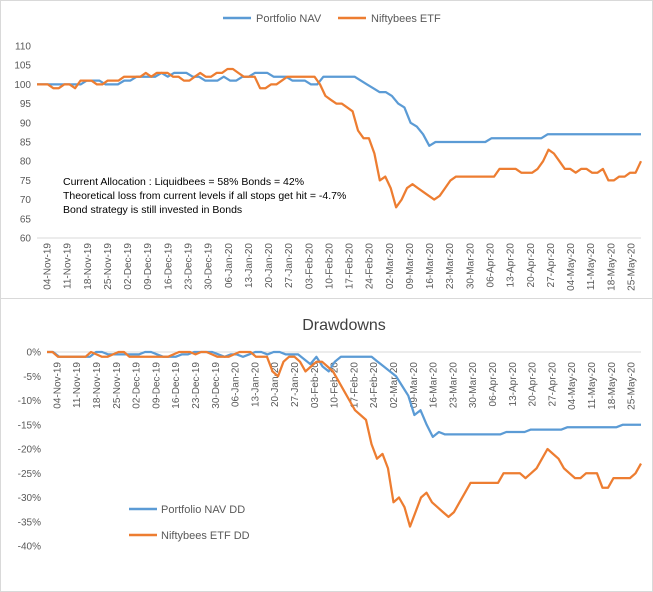 This screenshot has height=592, width=653. Describe the element at coordinates (26, 219) in the screenshot. I see `y-tick-label: 65` at that location.